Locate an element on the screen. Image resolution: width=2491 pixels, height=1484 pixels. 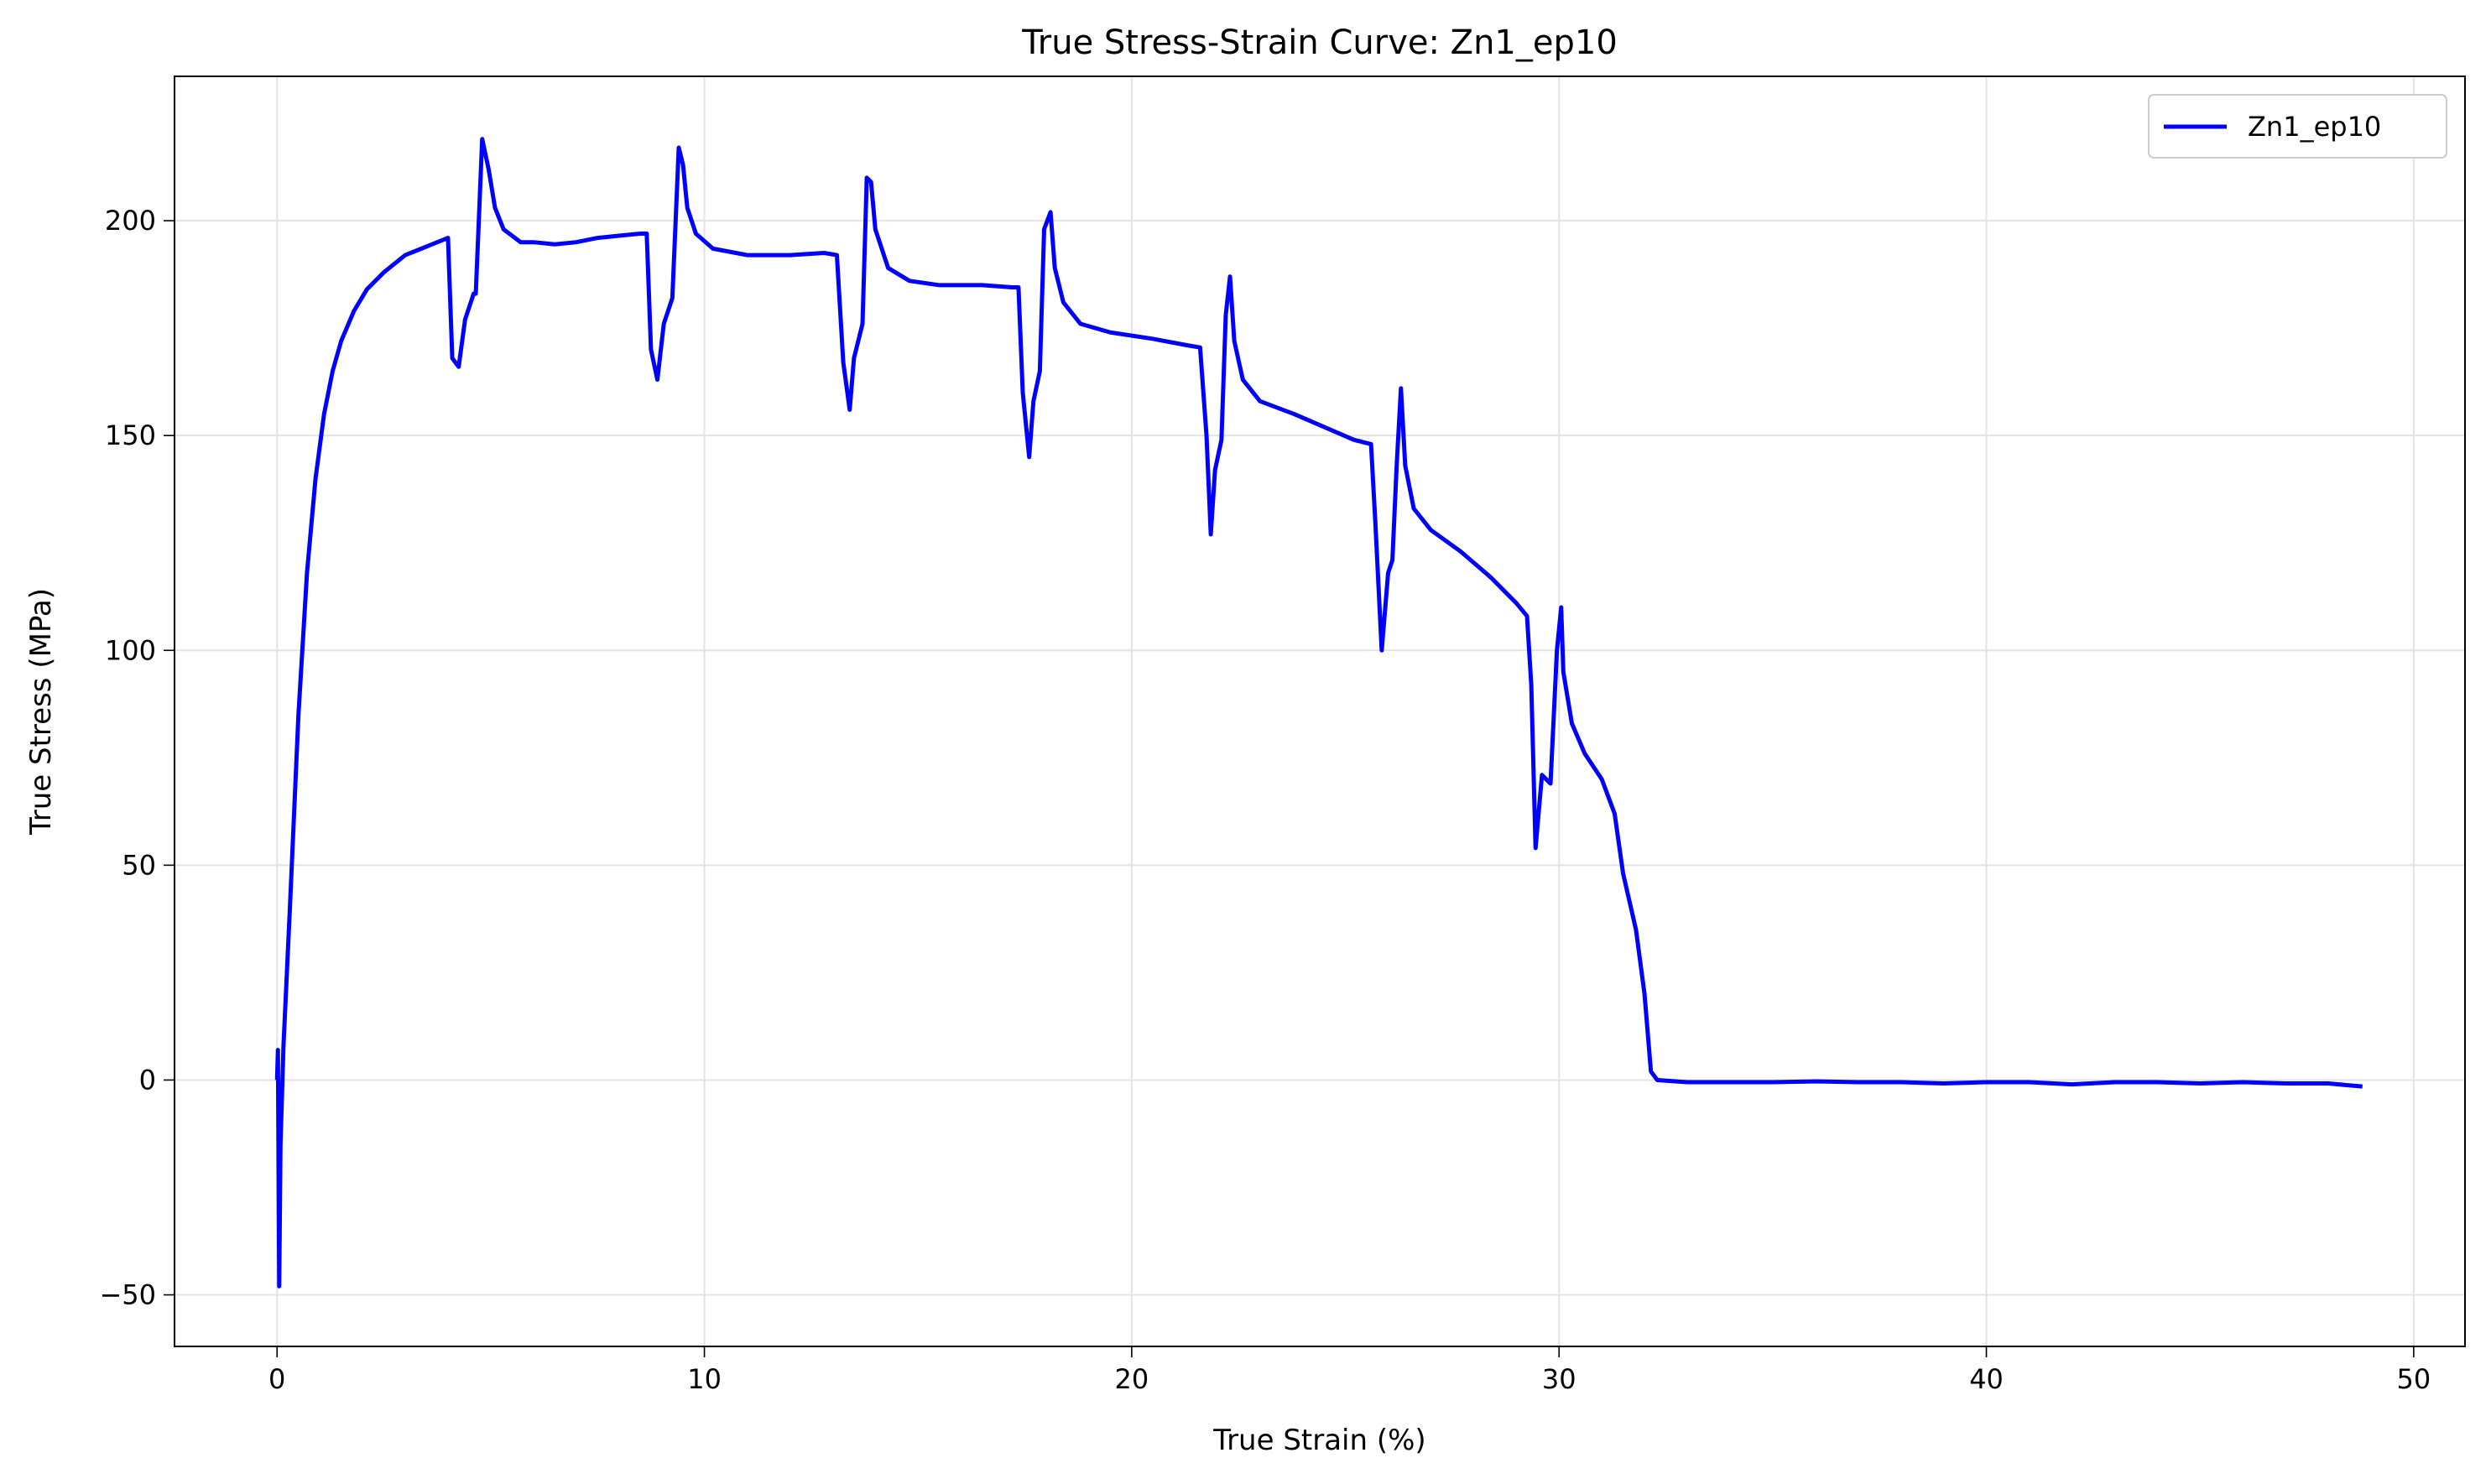
y-tick-label: 0 is located at coordinates (147, 1080).